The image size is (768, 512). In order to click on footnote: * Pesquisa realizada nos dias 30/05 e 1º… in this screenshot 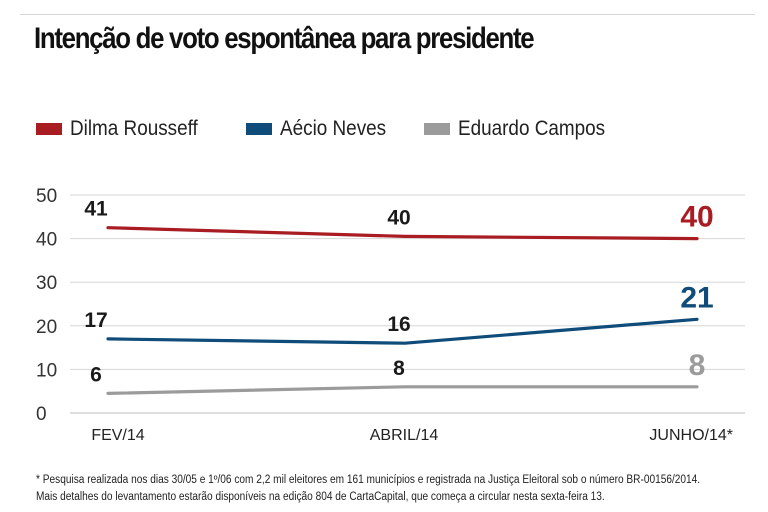, I will do `click(368, 489)`.